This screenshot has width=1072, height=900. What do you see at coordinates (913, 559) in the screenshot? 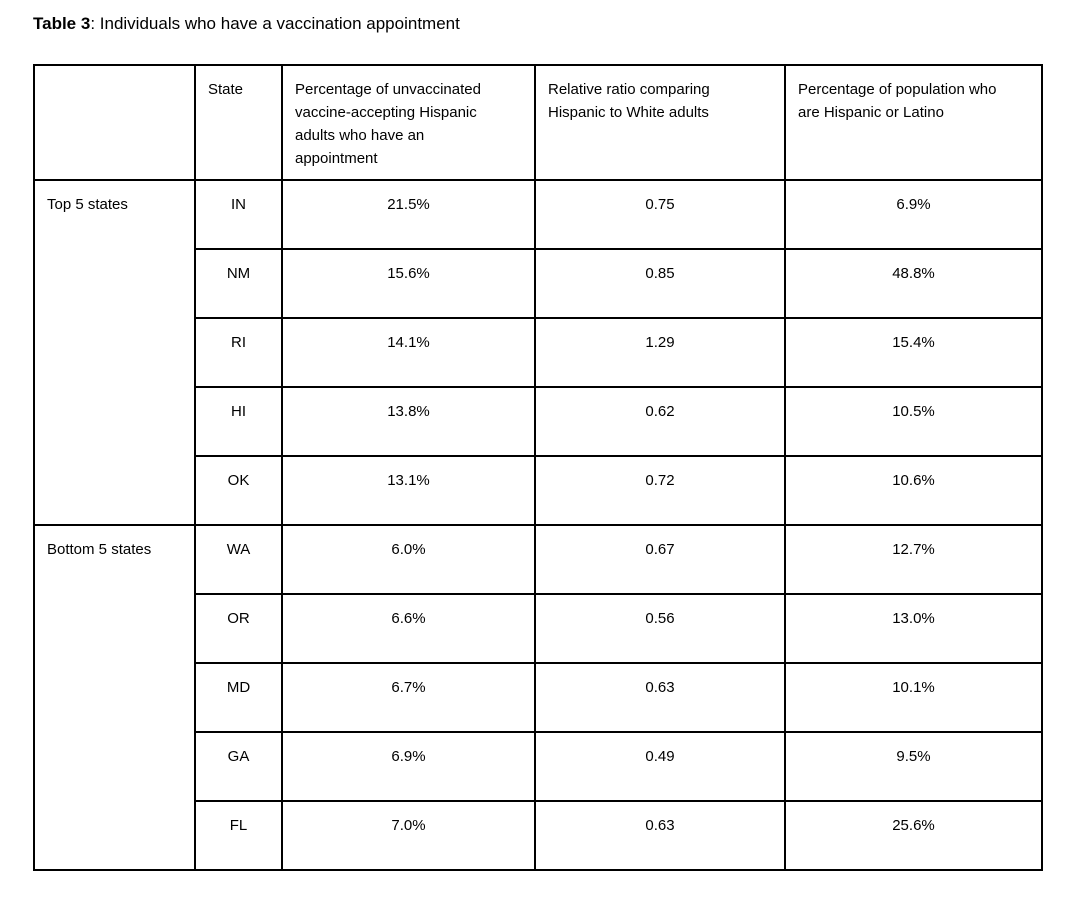
I see `pct-population-cell: 12.7%` at bounding box center [913, 559].